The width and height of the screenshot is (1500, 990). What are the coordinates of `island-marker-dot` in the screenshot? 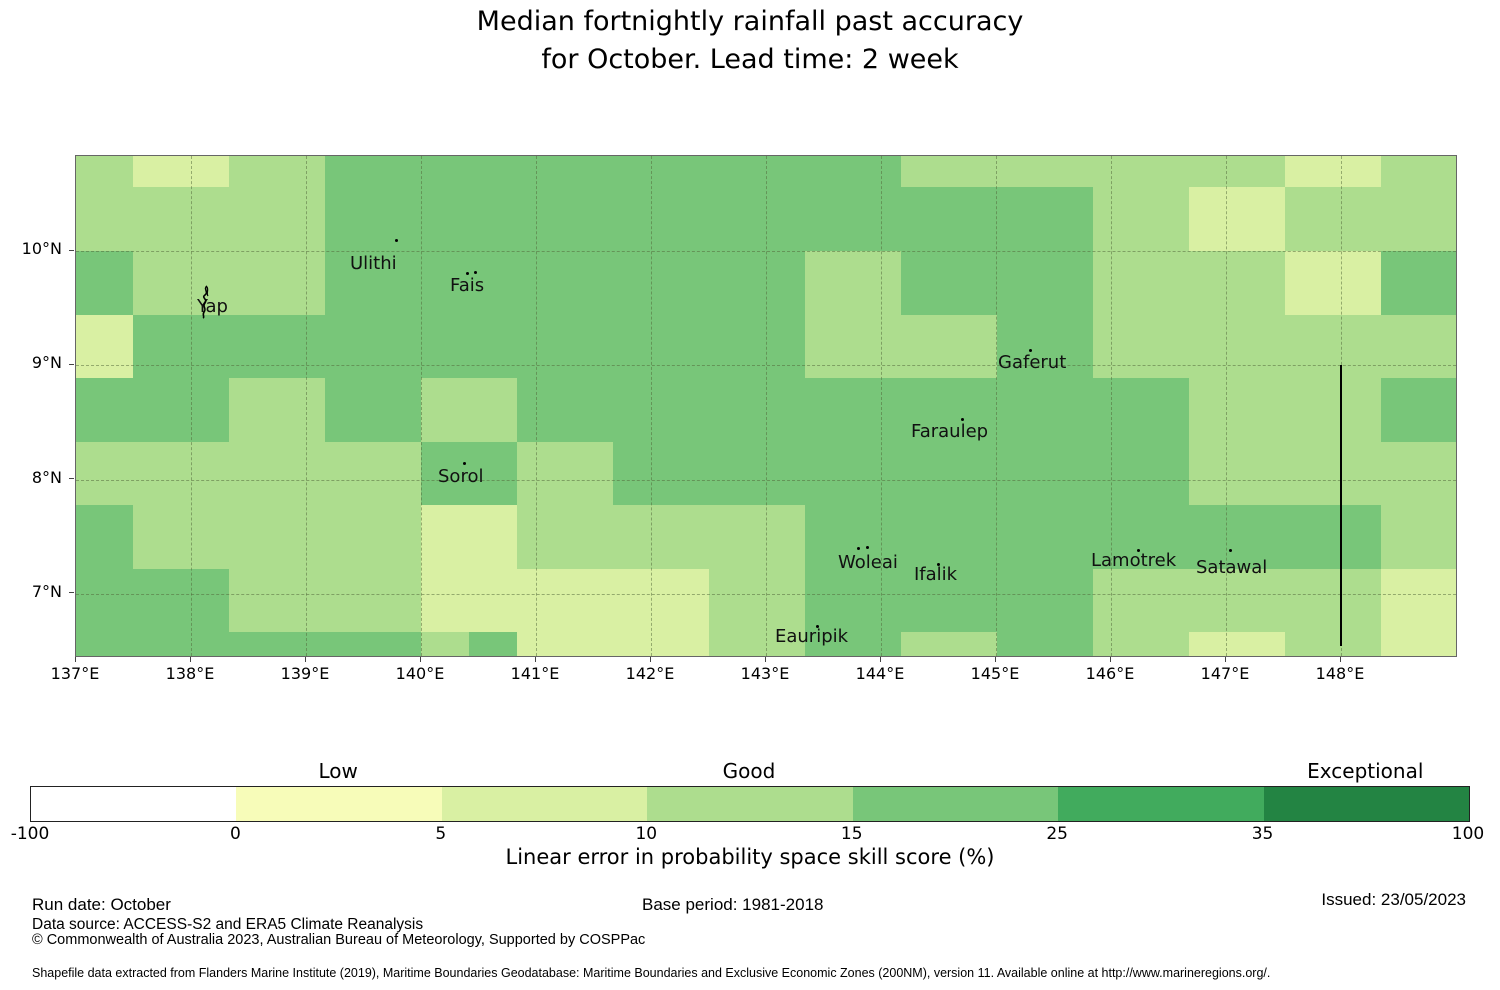 It's located at (467, 273).